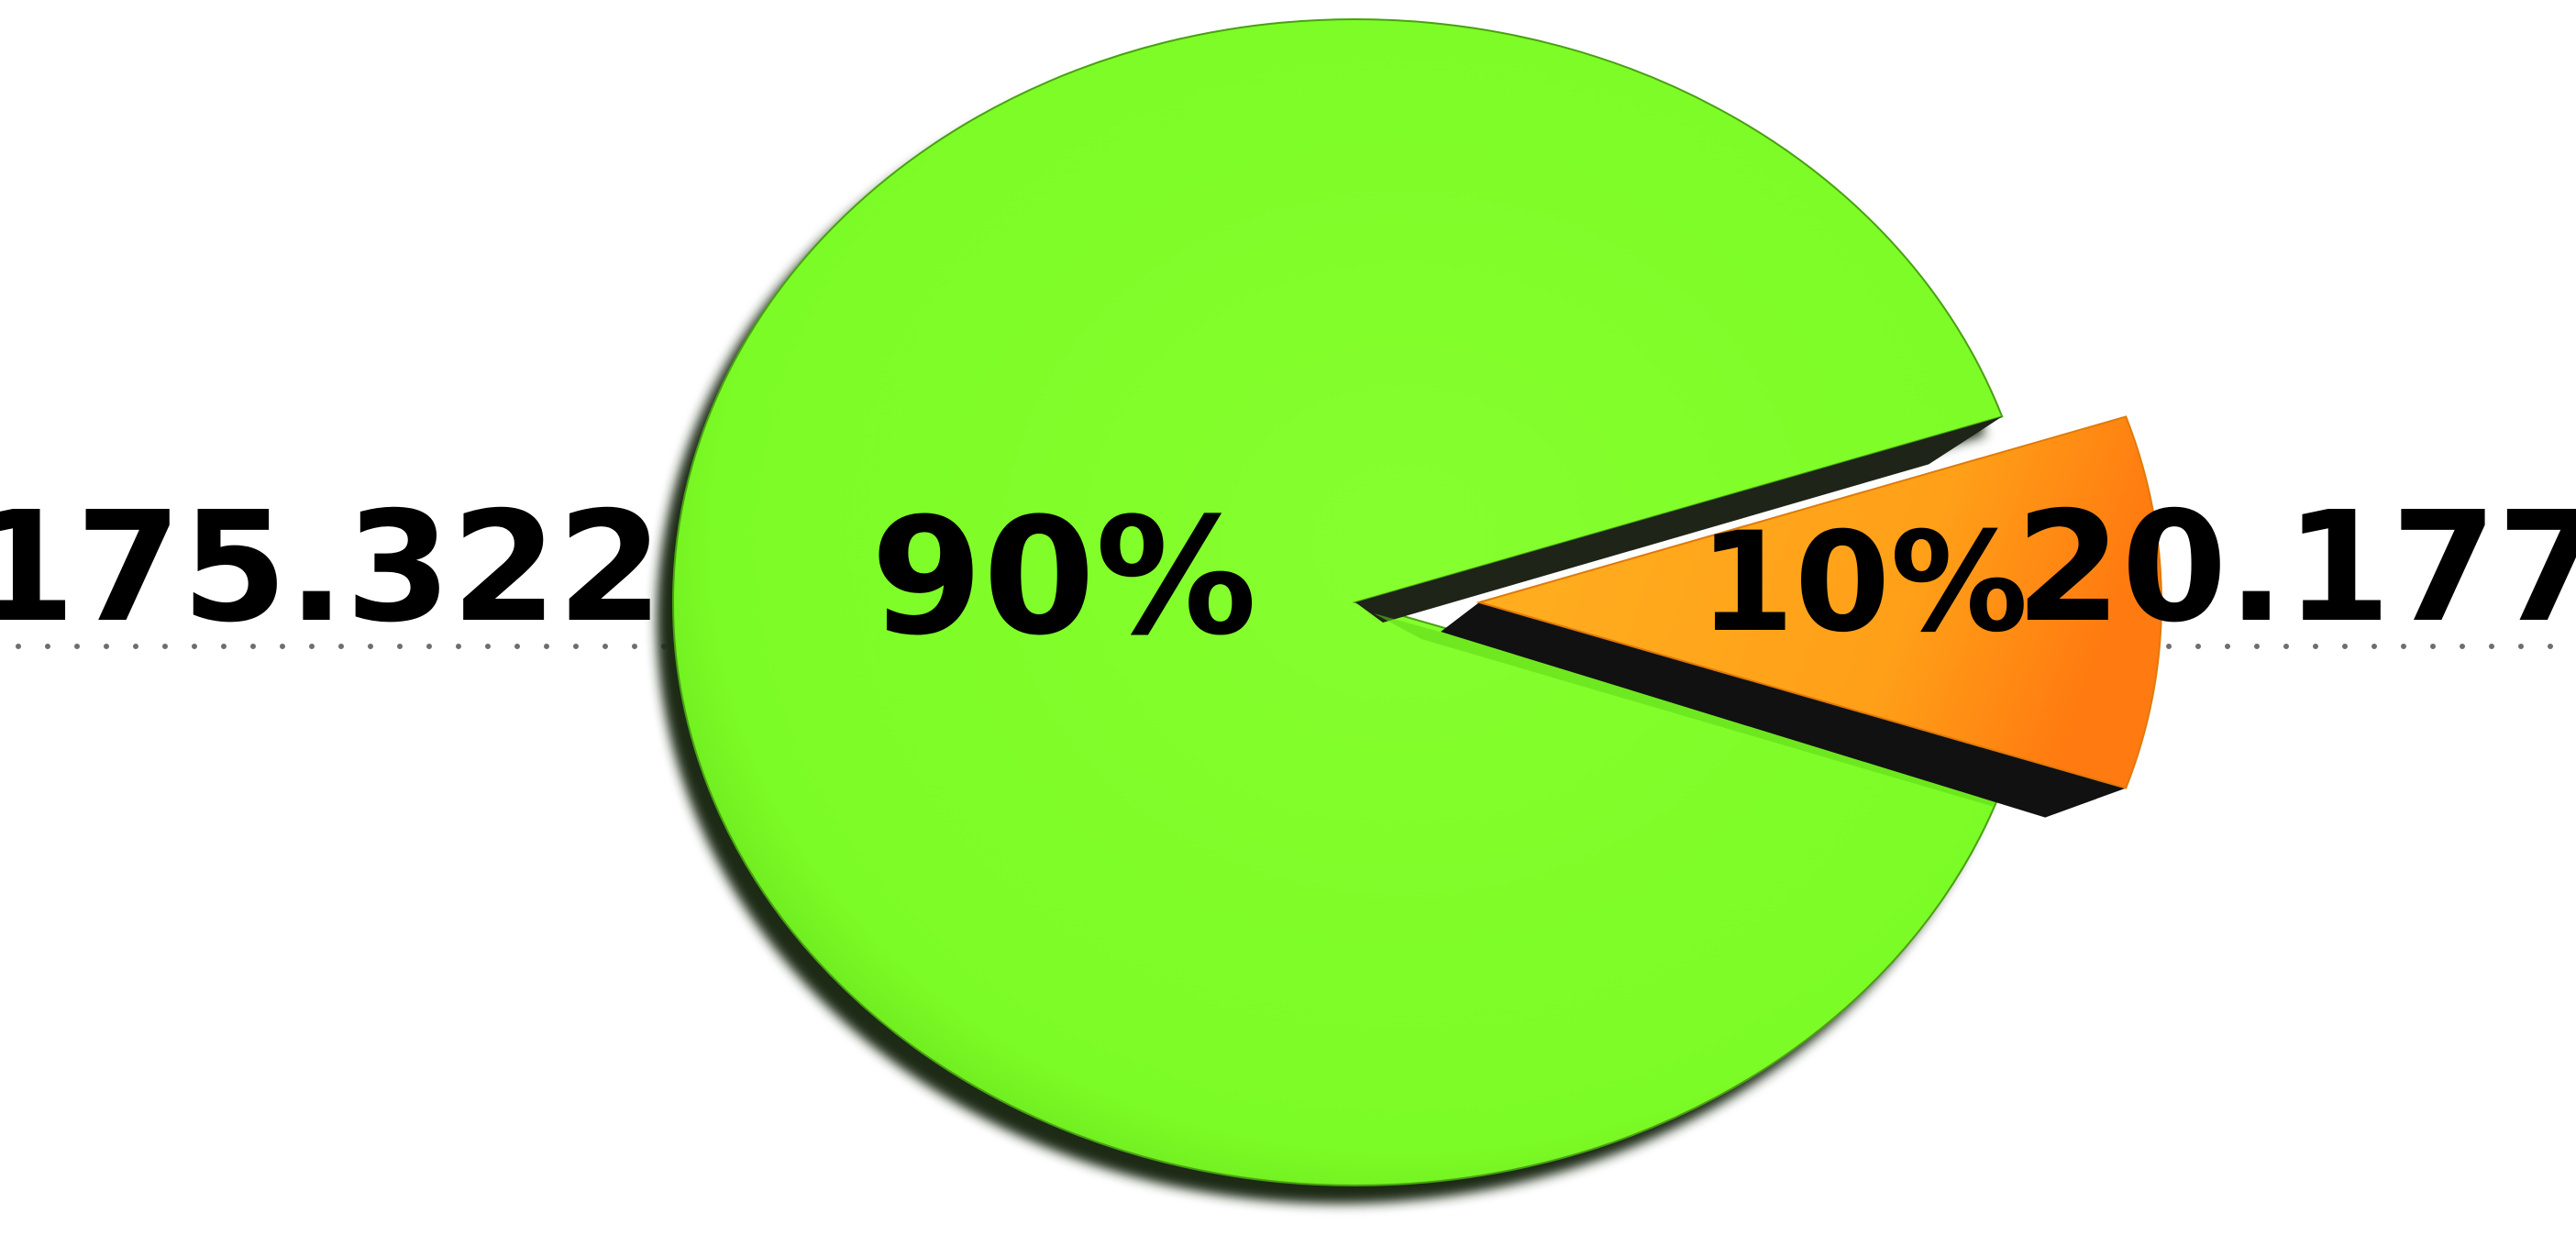  Describe the element at coordinates (1863, 583) in the screenshot. I see `slice-exploded-percent-label: 10%` at that location.